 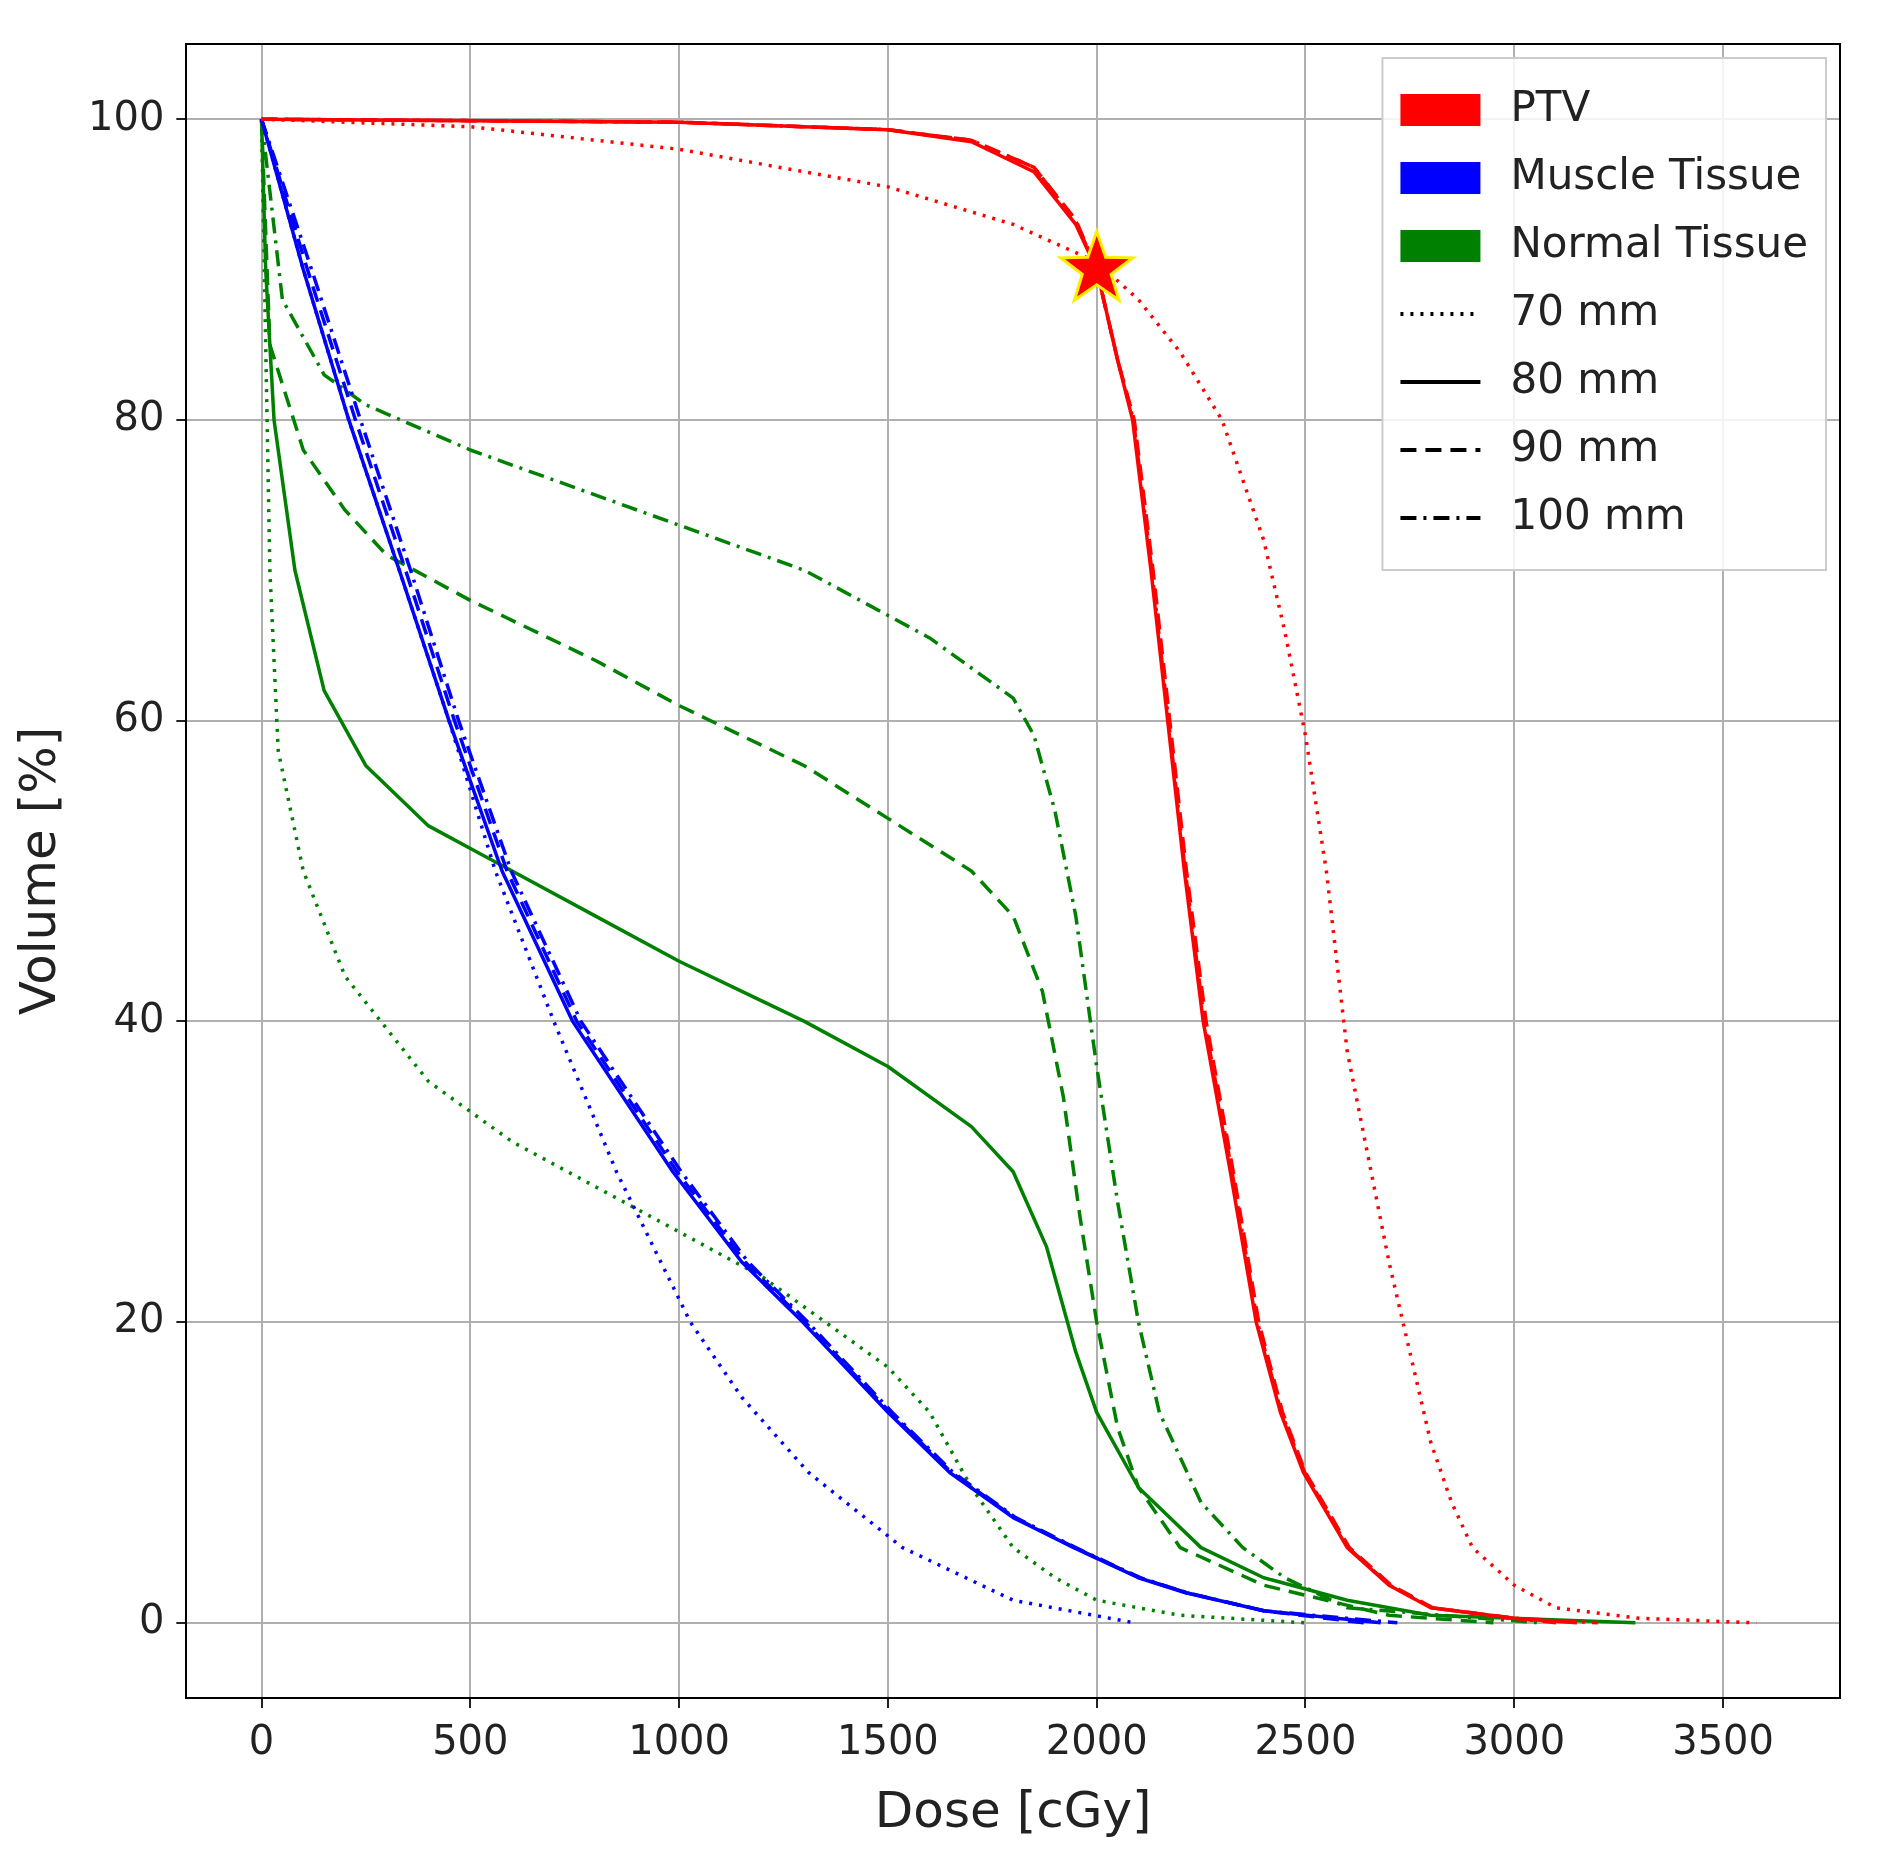 I want to click on legend-label: 70 mm, so click(x=1585, y=310).